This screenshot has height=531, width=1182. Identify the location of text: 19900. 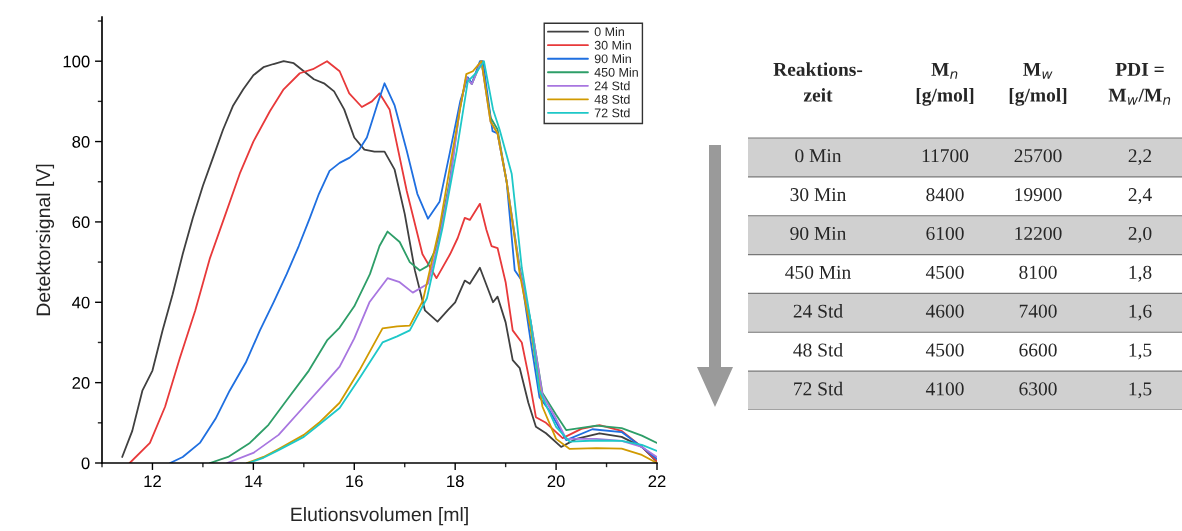
(1038, 195).